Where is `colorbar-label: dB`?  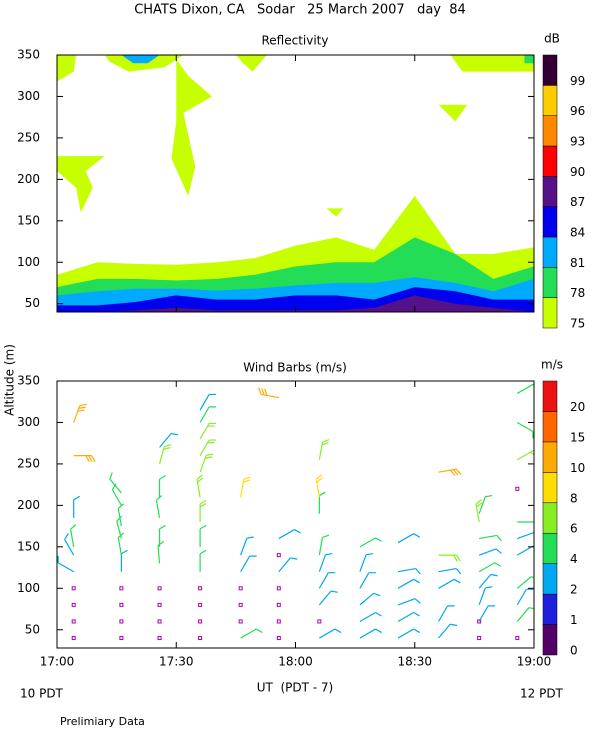
colorbar-label: dB is located at coordinates (552, 39).